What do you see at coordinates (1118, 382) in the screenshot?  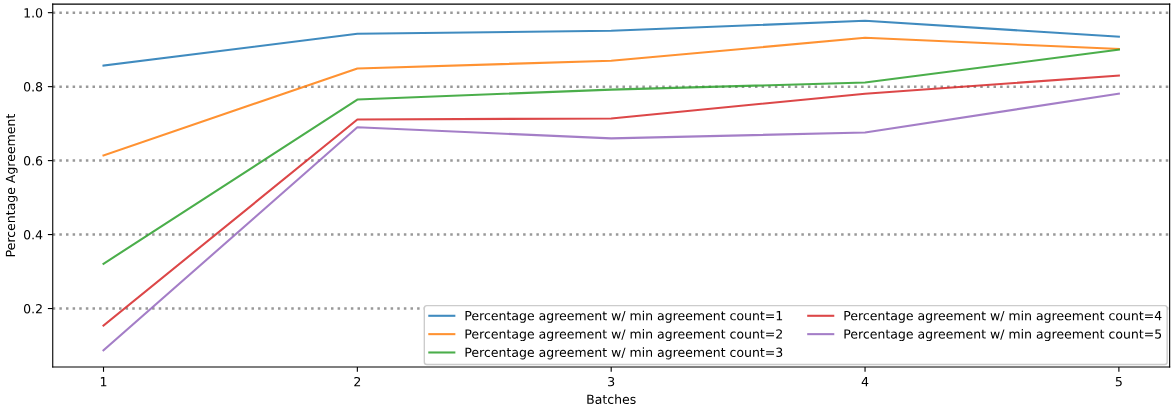 I see `x-tick-label: 5` at bounding box center [1118, 382].